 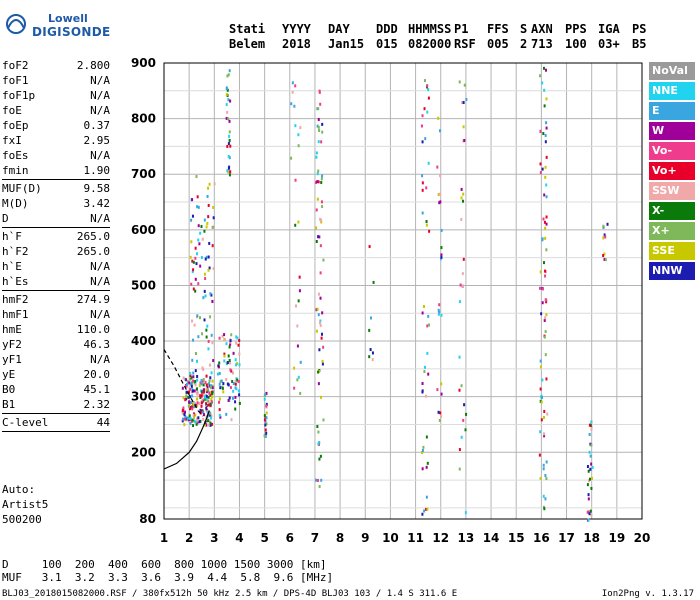 I want to click on auto-line: Auto:, so click(x=19, y=489).